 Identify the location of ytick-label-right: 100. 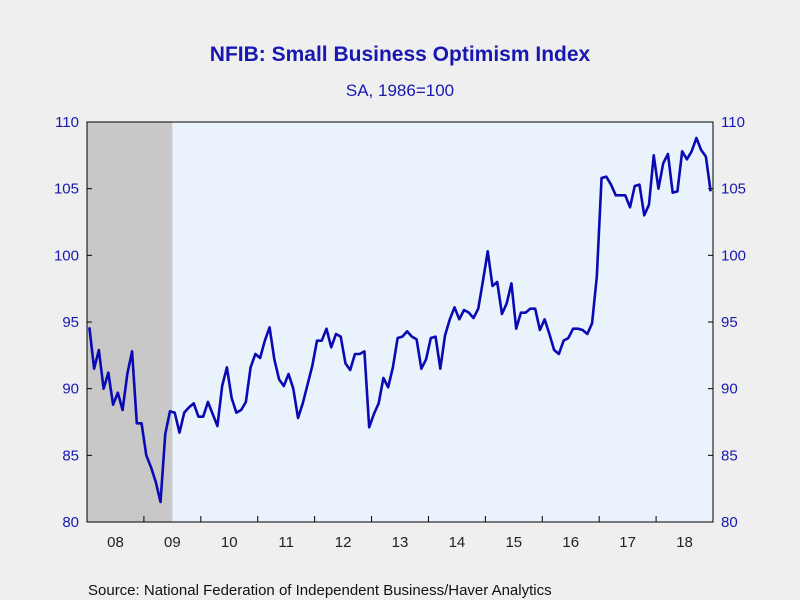
(733, 255).